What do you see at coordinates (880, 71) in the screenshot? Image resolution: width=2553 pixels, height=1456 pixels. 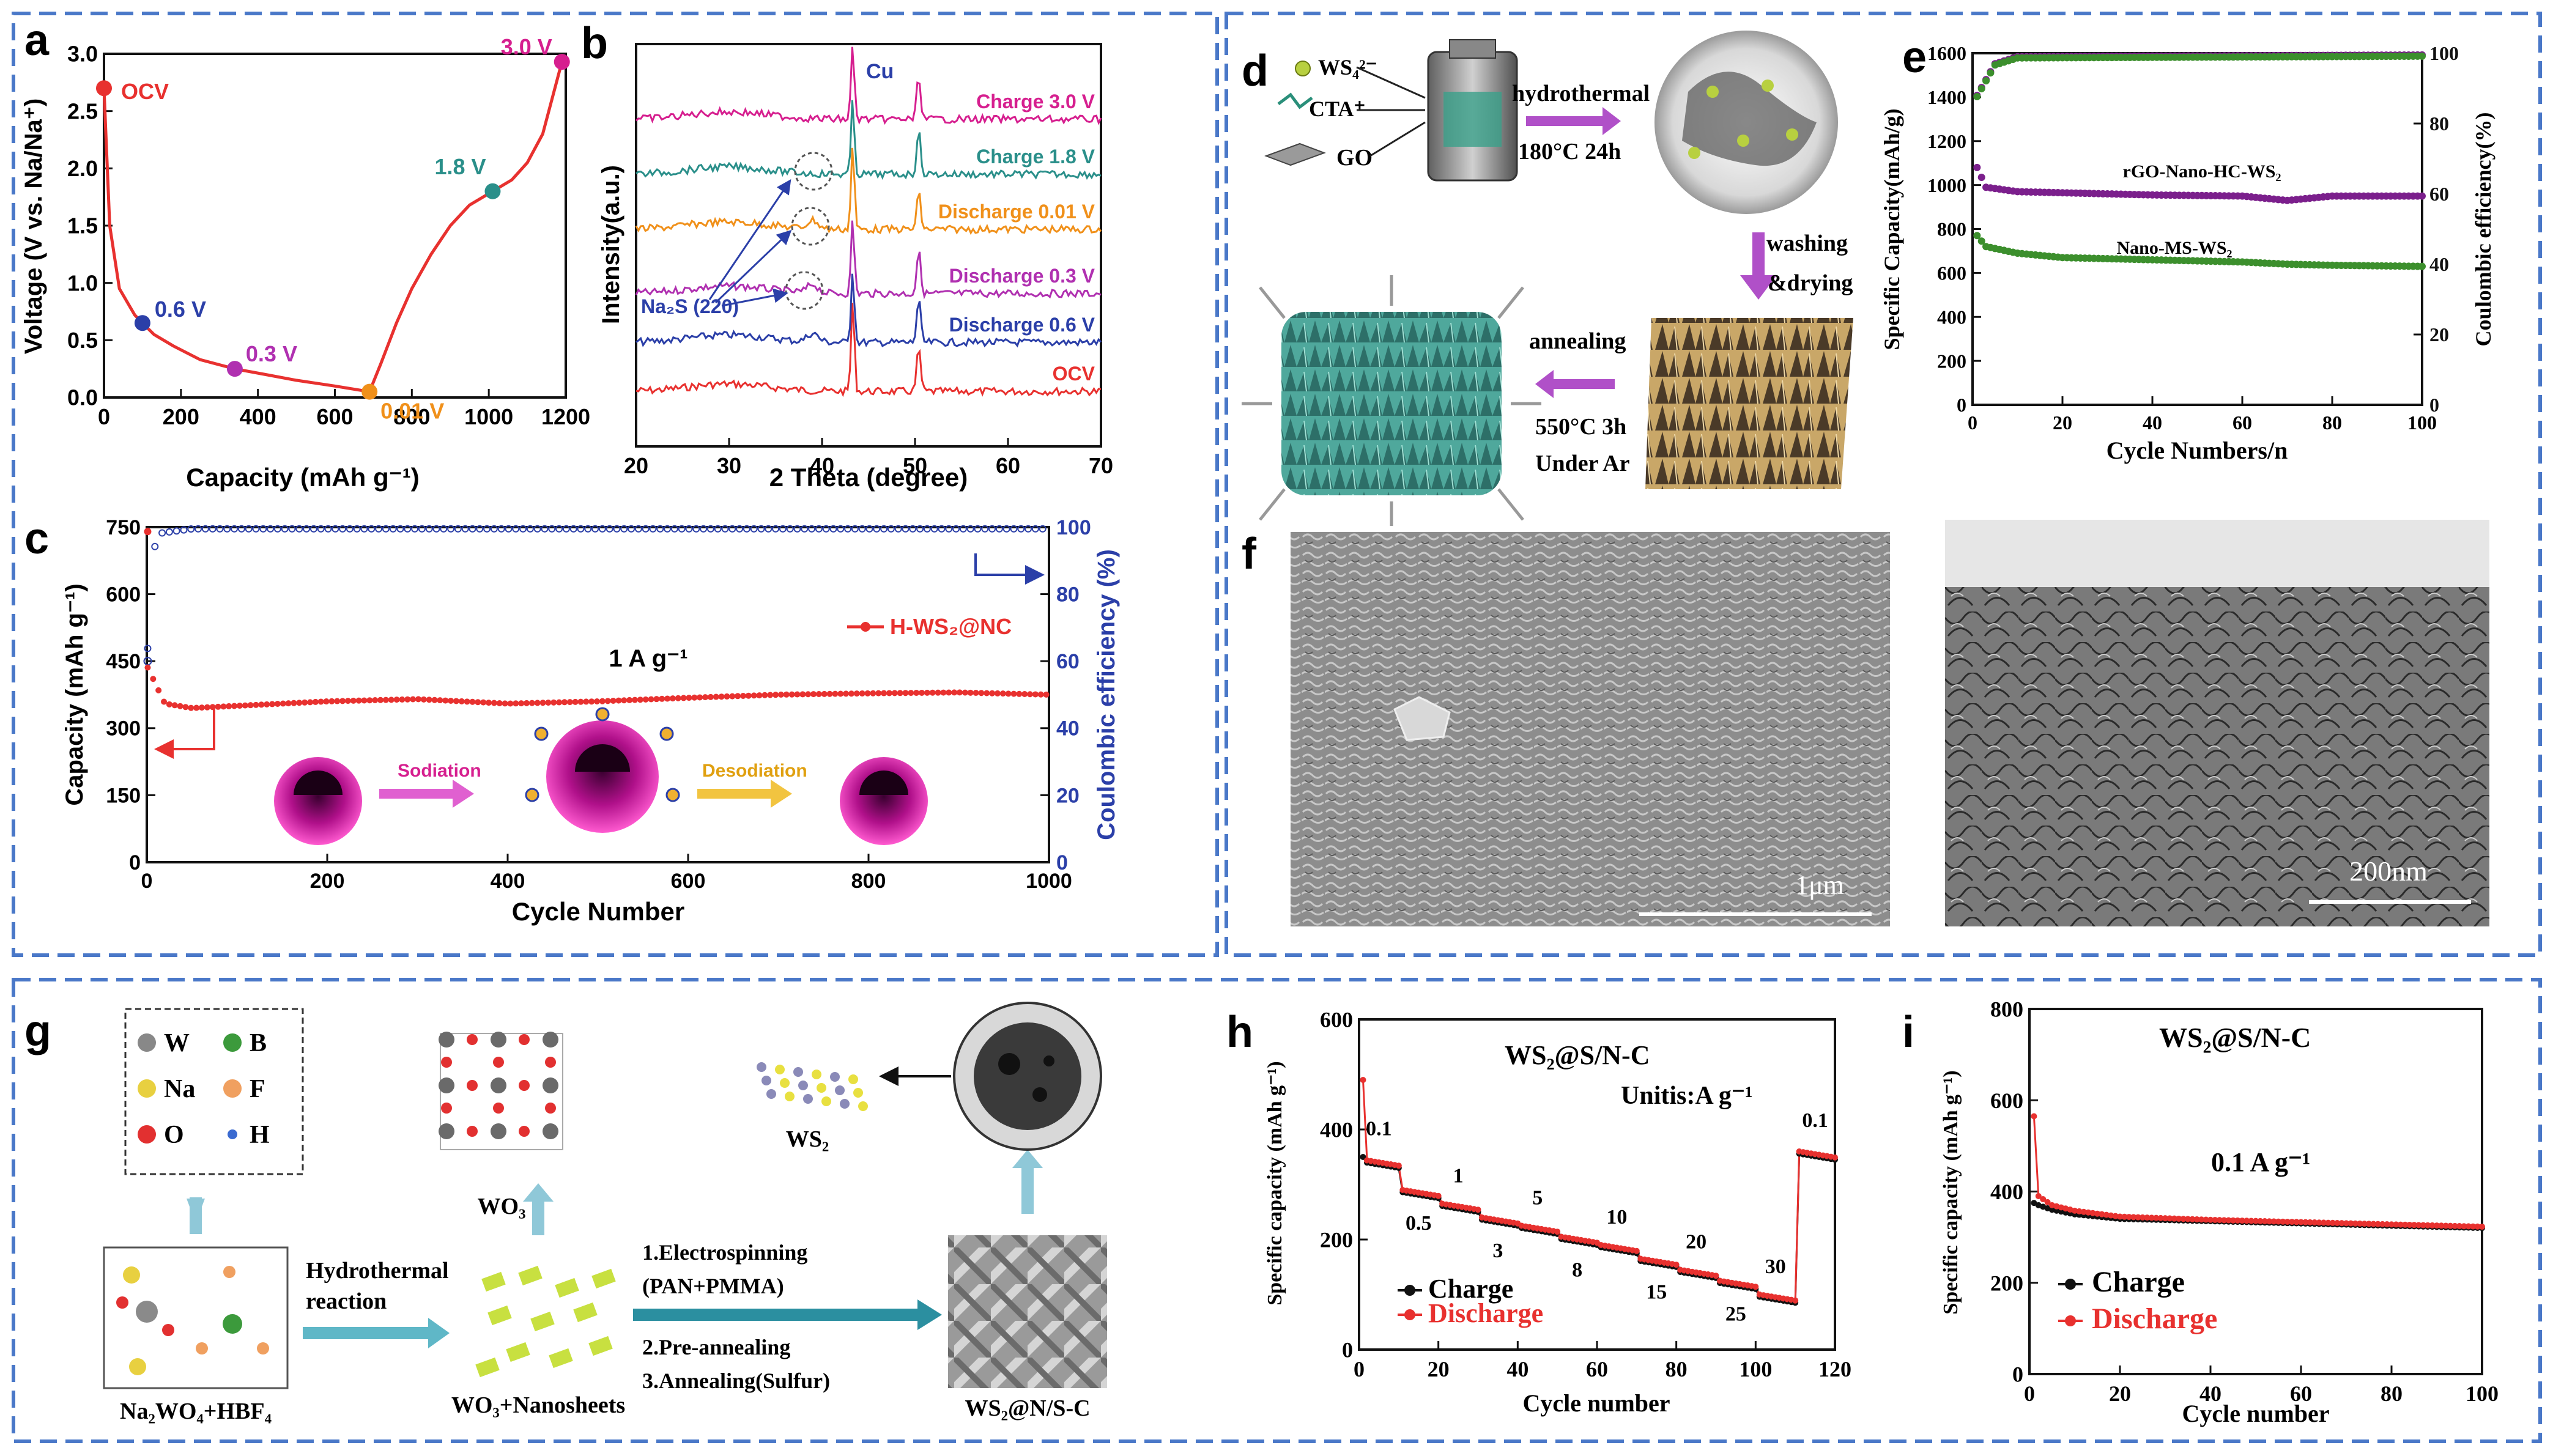 I see `b-cu-label: Cu` at bounding box center [880, 71].